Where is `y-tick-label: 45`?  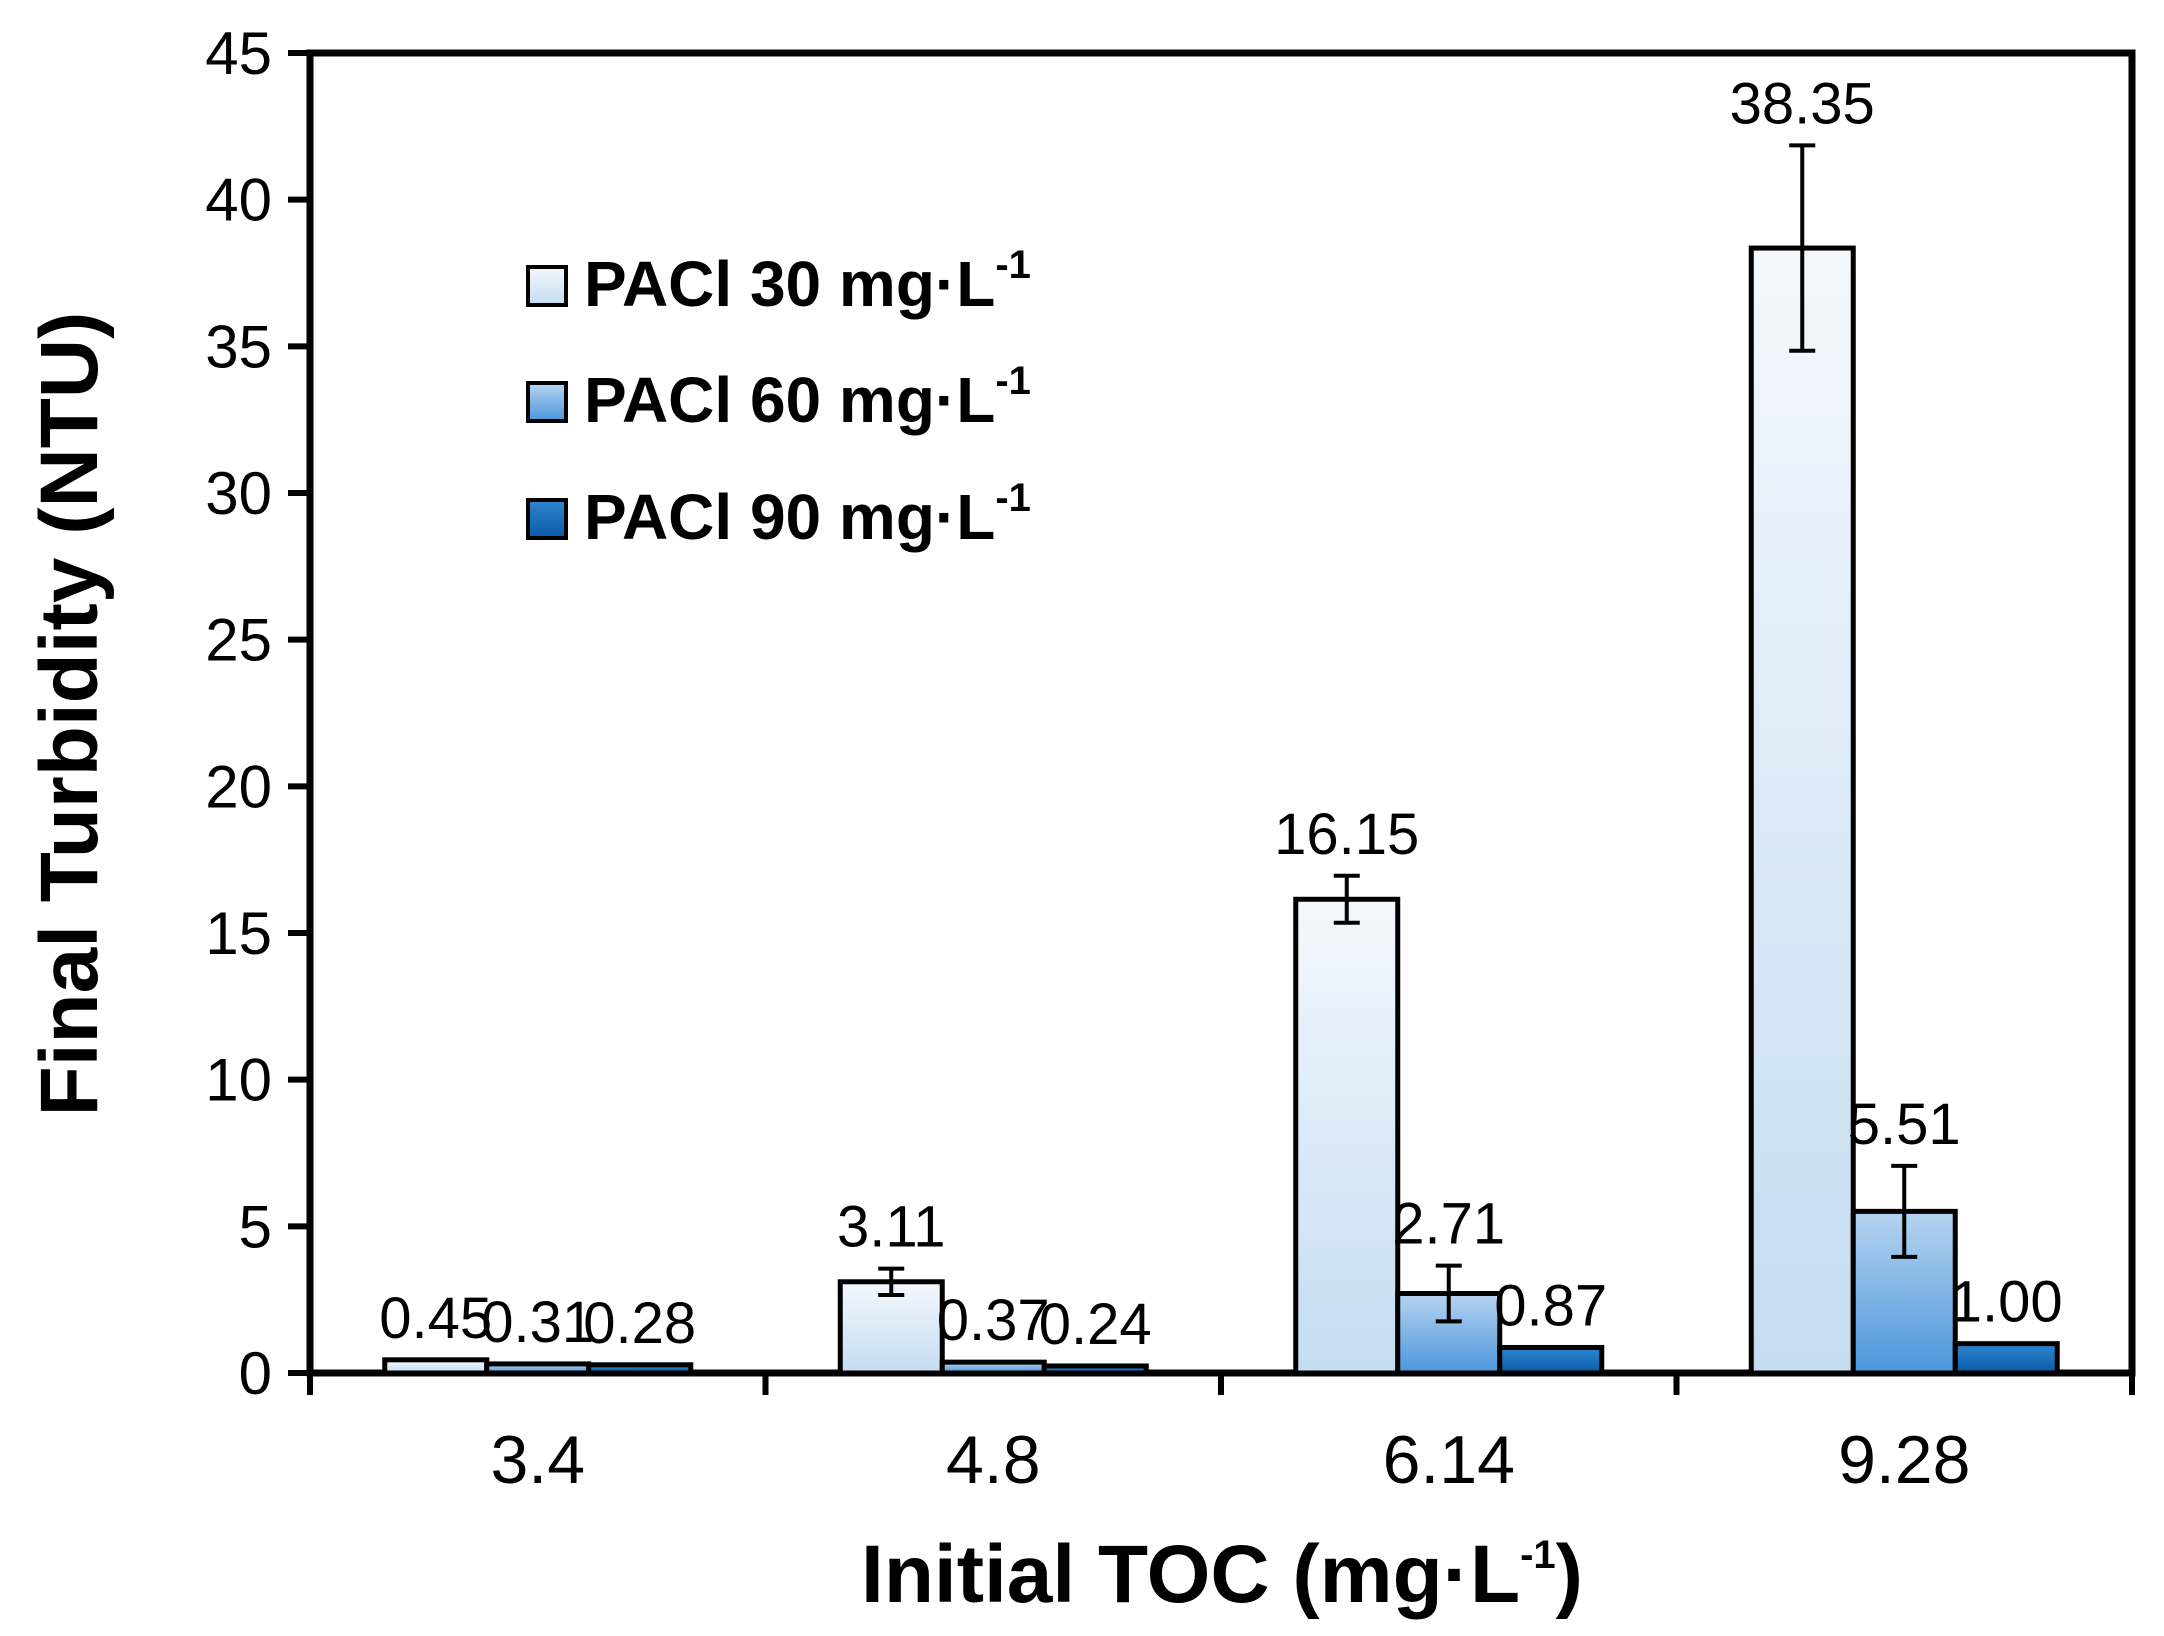
y-tick-label: 45 is located at coordinates (238, 53).